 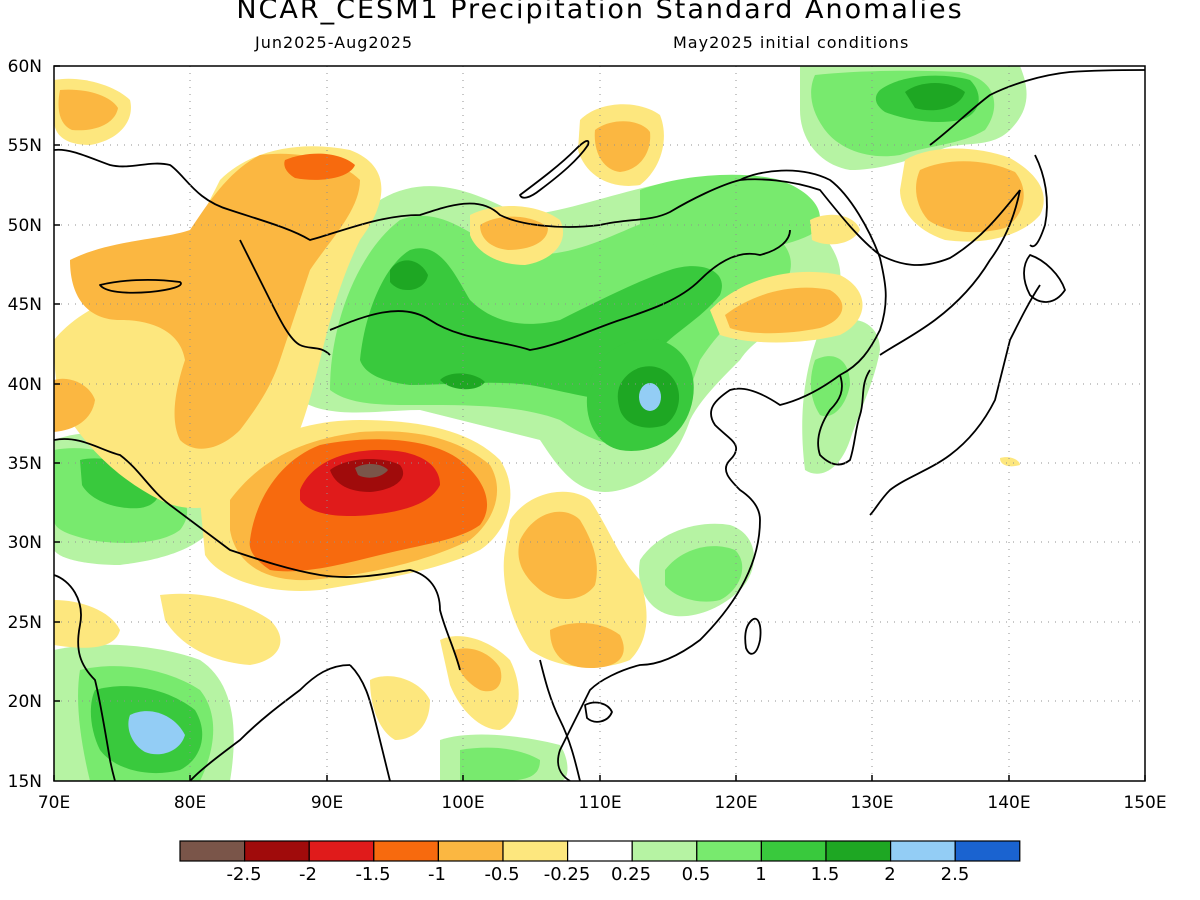 What do you see at coordinates (25, 623) in the screenshot?
I see `lat-label: 25N` at bounding box center [25, 623].